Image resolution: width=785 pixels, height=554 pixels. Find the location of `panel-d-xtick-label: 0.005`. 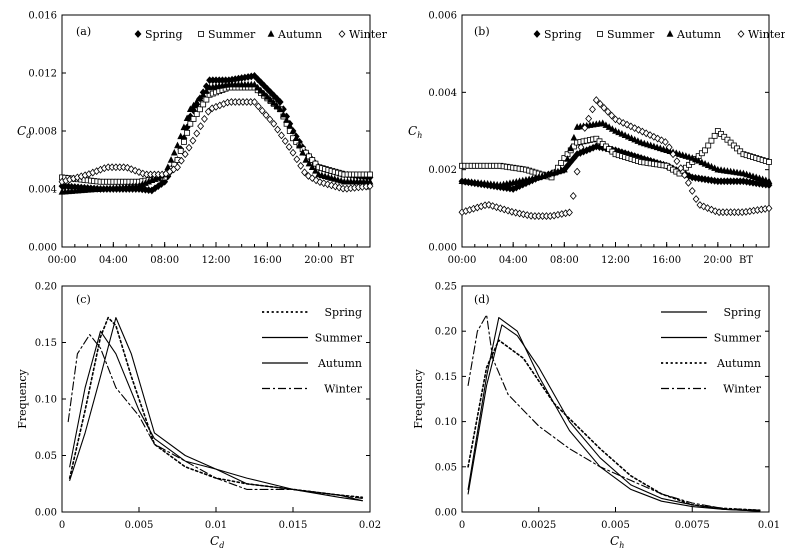

panel-d-xtick-label: 0.005 is located at coordinates (615, 525).